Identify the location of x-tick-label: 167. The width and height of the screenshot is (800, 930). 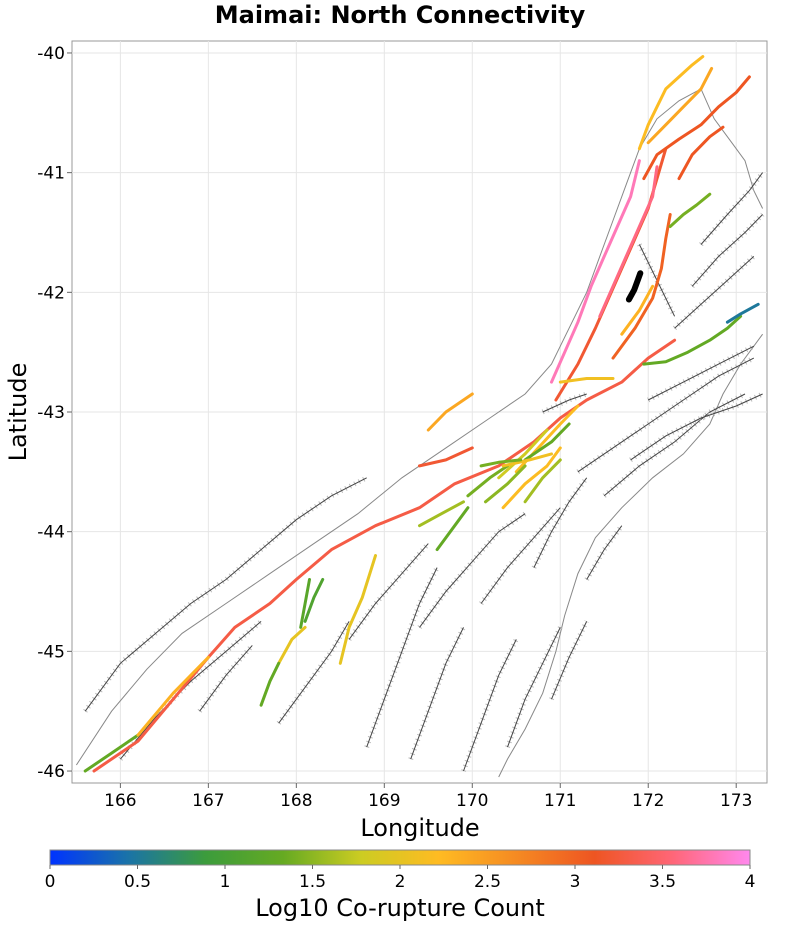
(208, 801).